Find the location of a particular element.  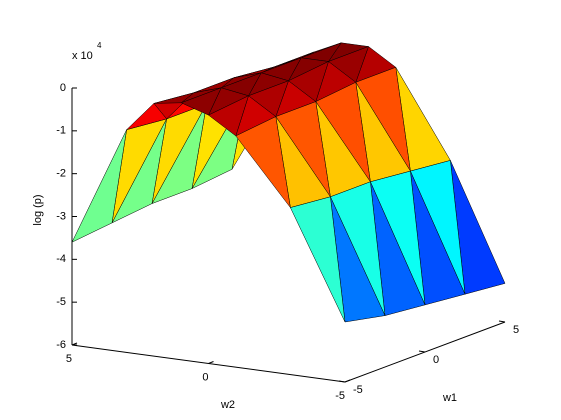

y-tick-label: 5 is located at coordinates (69, 359).